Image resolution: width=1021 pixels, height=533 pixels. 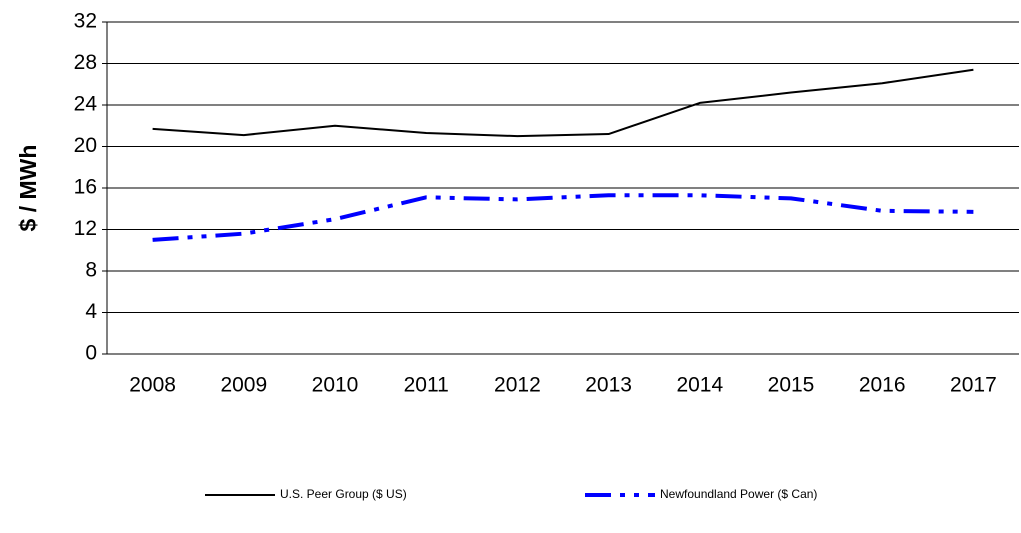 I want to click on y-tick-label: 12, so click(x=85, y=228).